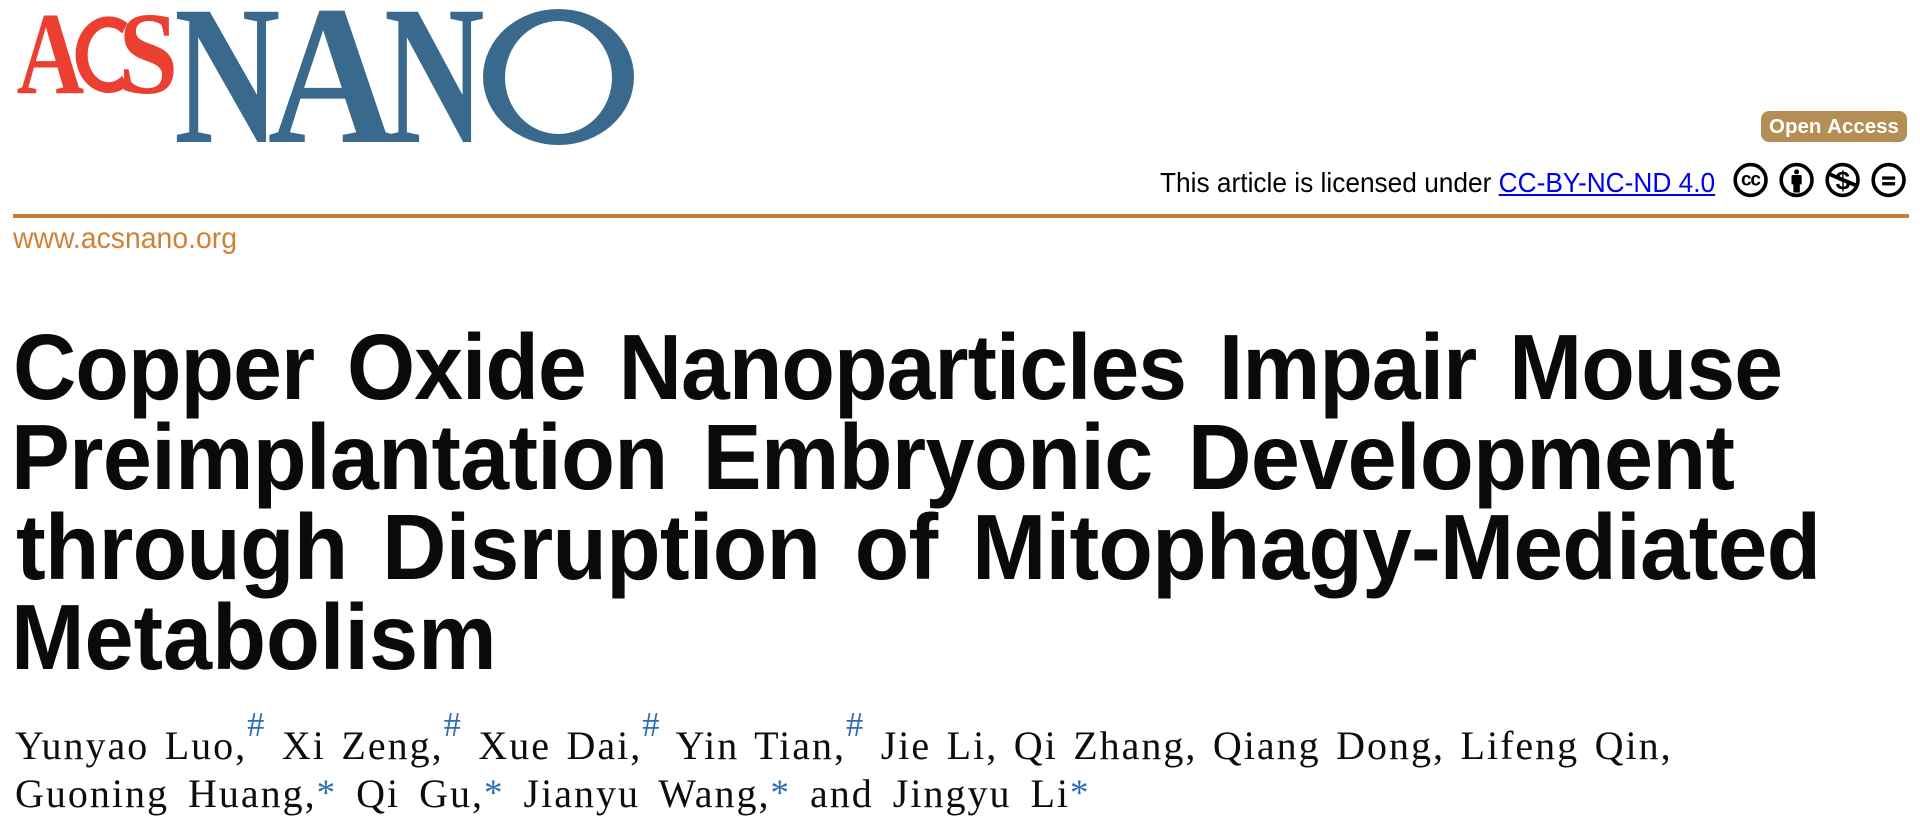  I want to click on svg-text: S, so click(148, 59).